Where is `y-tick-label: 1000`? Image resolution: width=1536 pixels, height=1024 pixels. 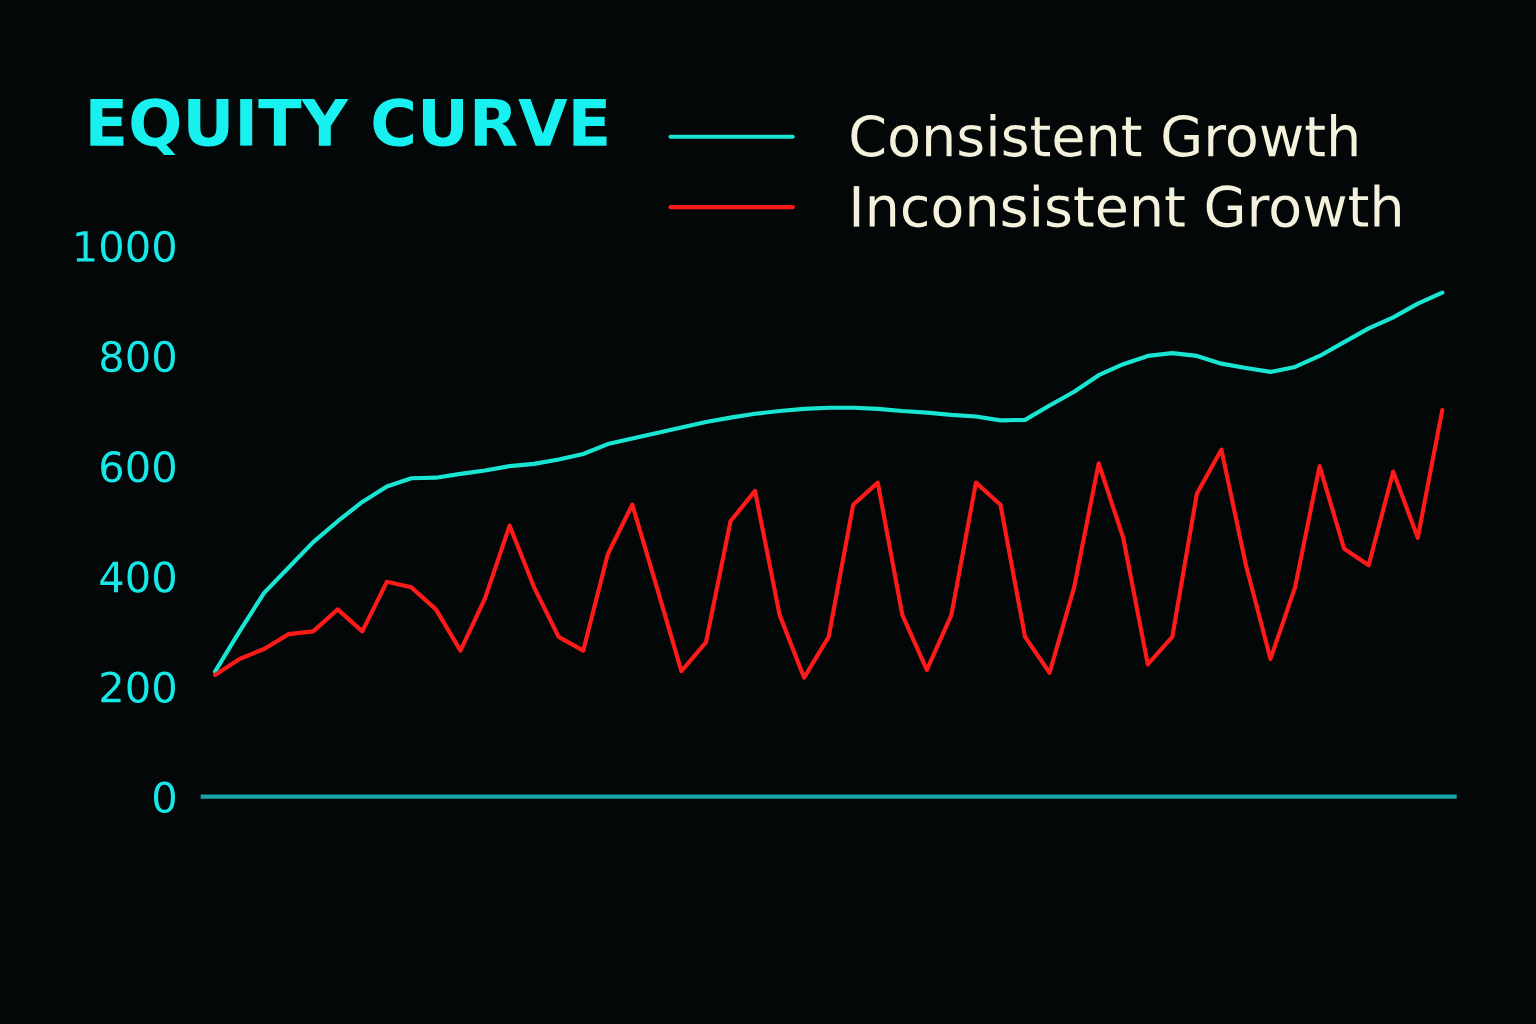 y-tick-label: 1000 is located at coordinates (125, 246).